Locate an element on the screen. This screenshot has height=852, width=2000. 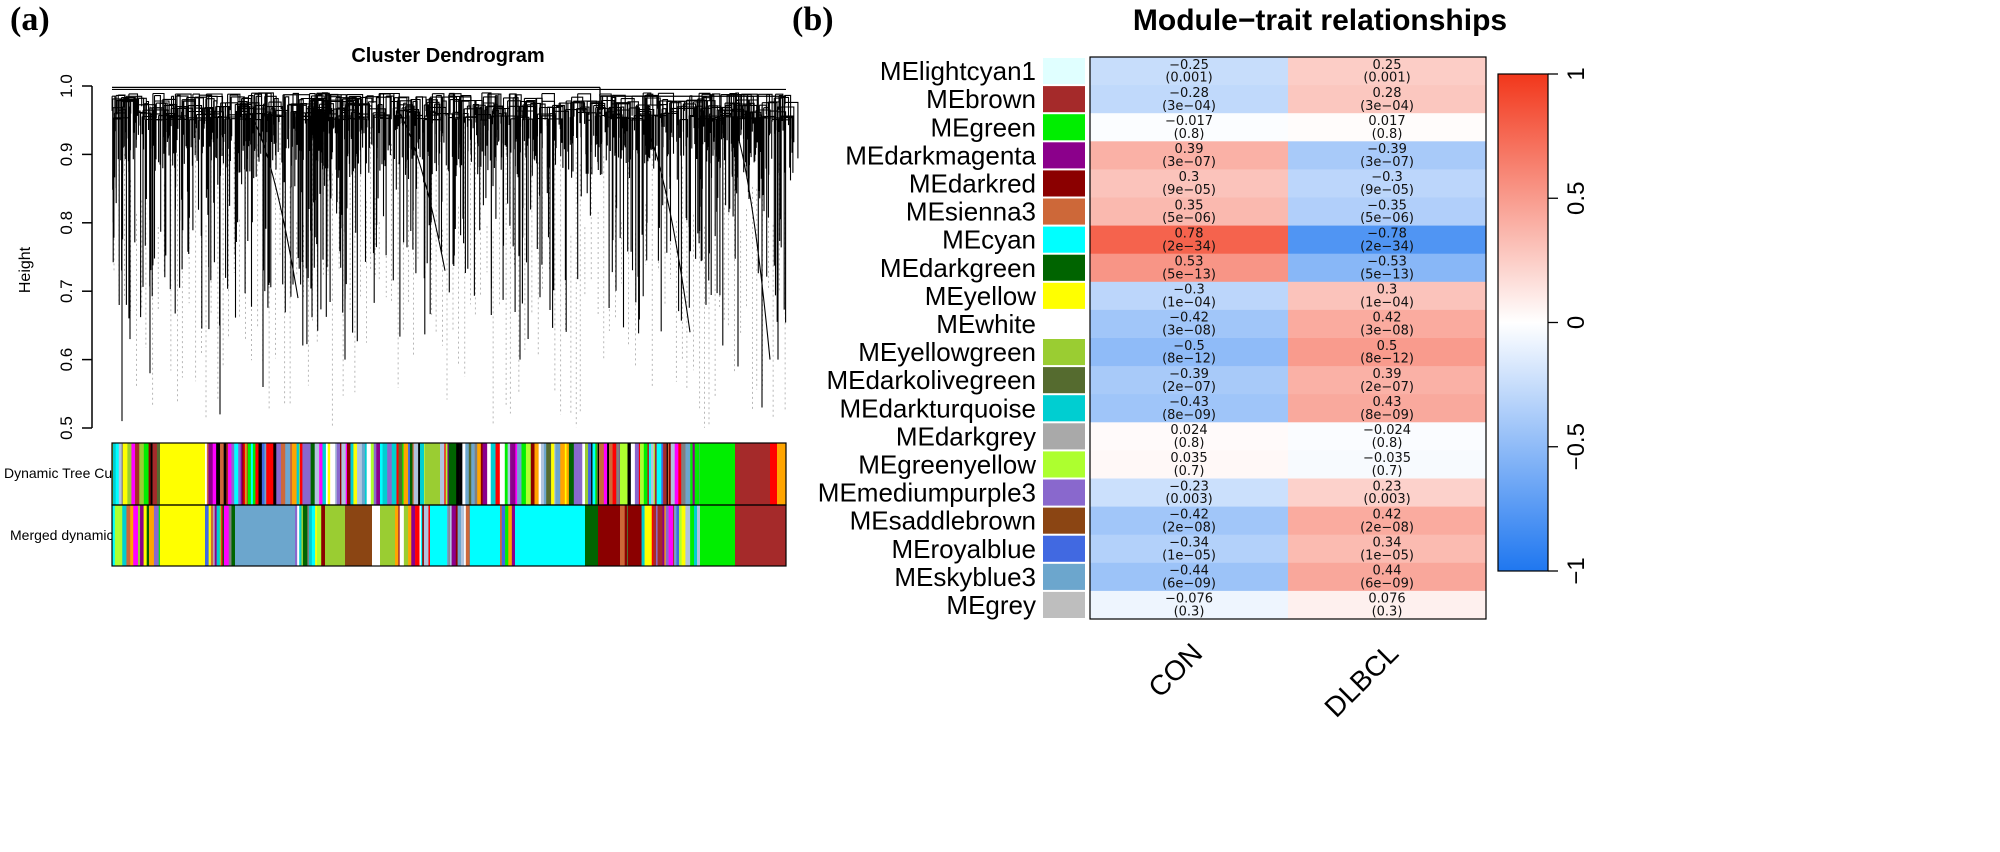
heatmap-frame is located at coordinates (1288, 338).